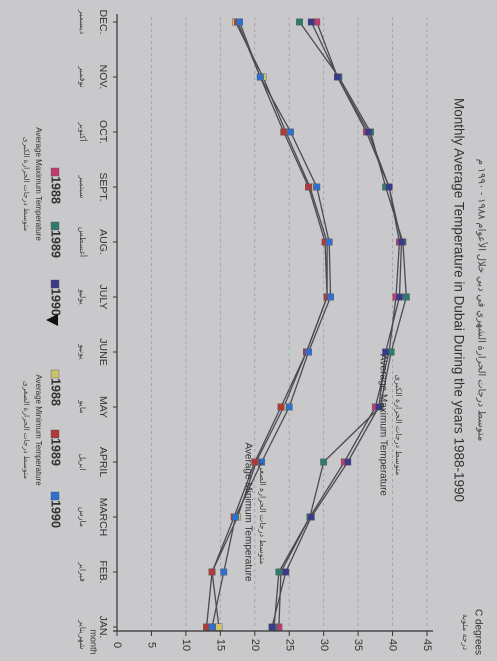 The image size is (497, 661). I want to click on legend-swatch-min-1988, so click(55, 374).